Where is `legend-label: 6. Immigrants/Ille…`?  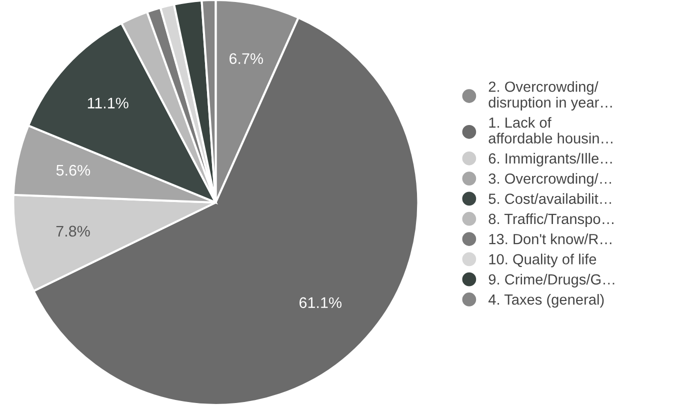
legend-label: 6. Immigrants/Ille… is located at coordinates (550, 159).